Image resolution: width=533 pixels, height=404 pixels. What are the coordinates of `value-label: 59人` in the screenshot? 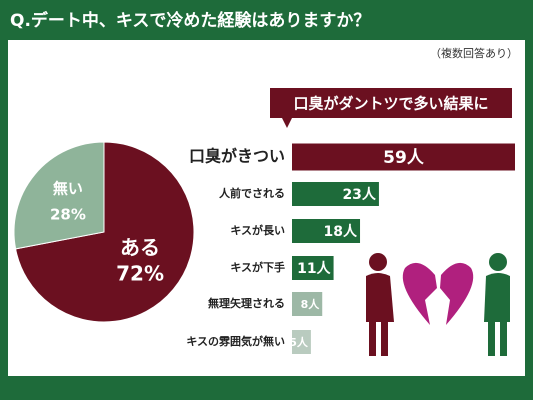 It's located at (404, 158).